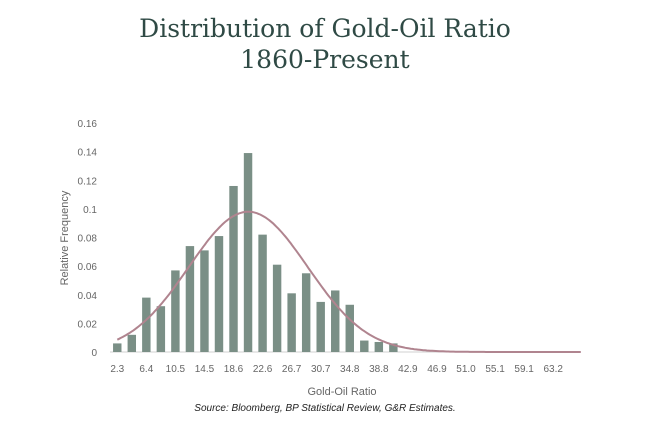 Image resolution: width=650 pixels, height=430 pixels. Describe the element at coordinates (341, 392) in the screenshot. I see `x-axis-label: Gold-Oil Ratio` at that location.